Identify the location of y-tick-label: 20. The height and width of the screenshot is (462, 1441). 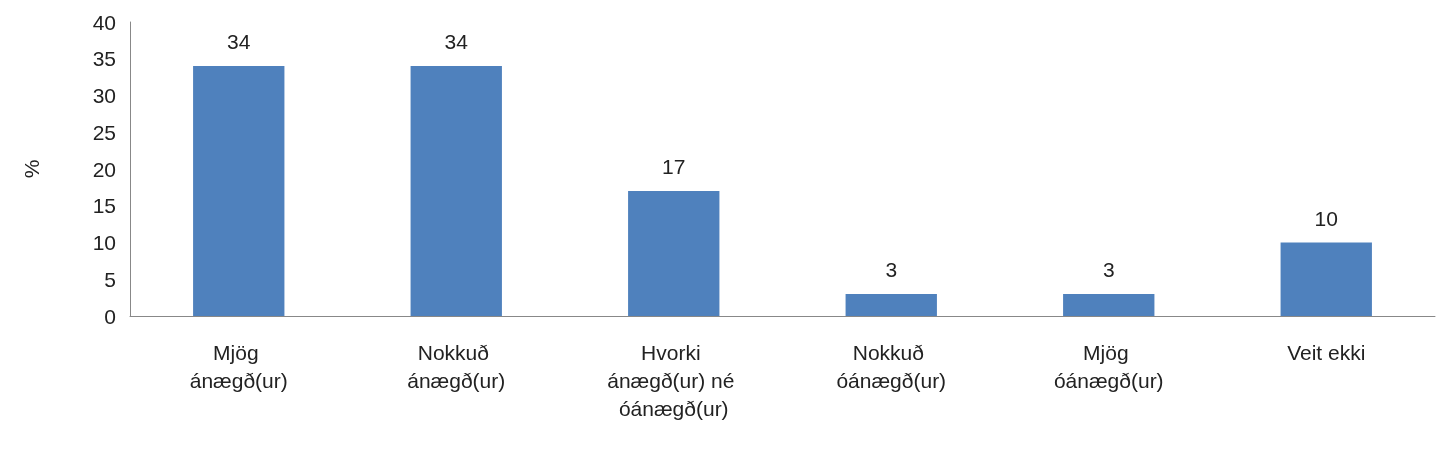
(104, 169).